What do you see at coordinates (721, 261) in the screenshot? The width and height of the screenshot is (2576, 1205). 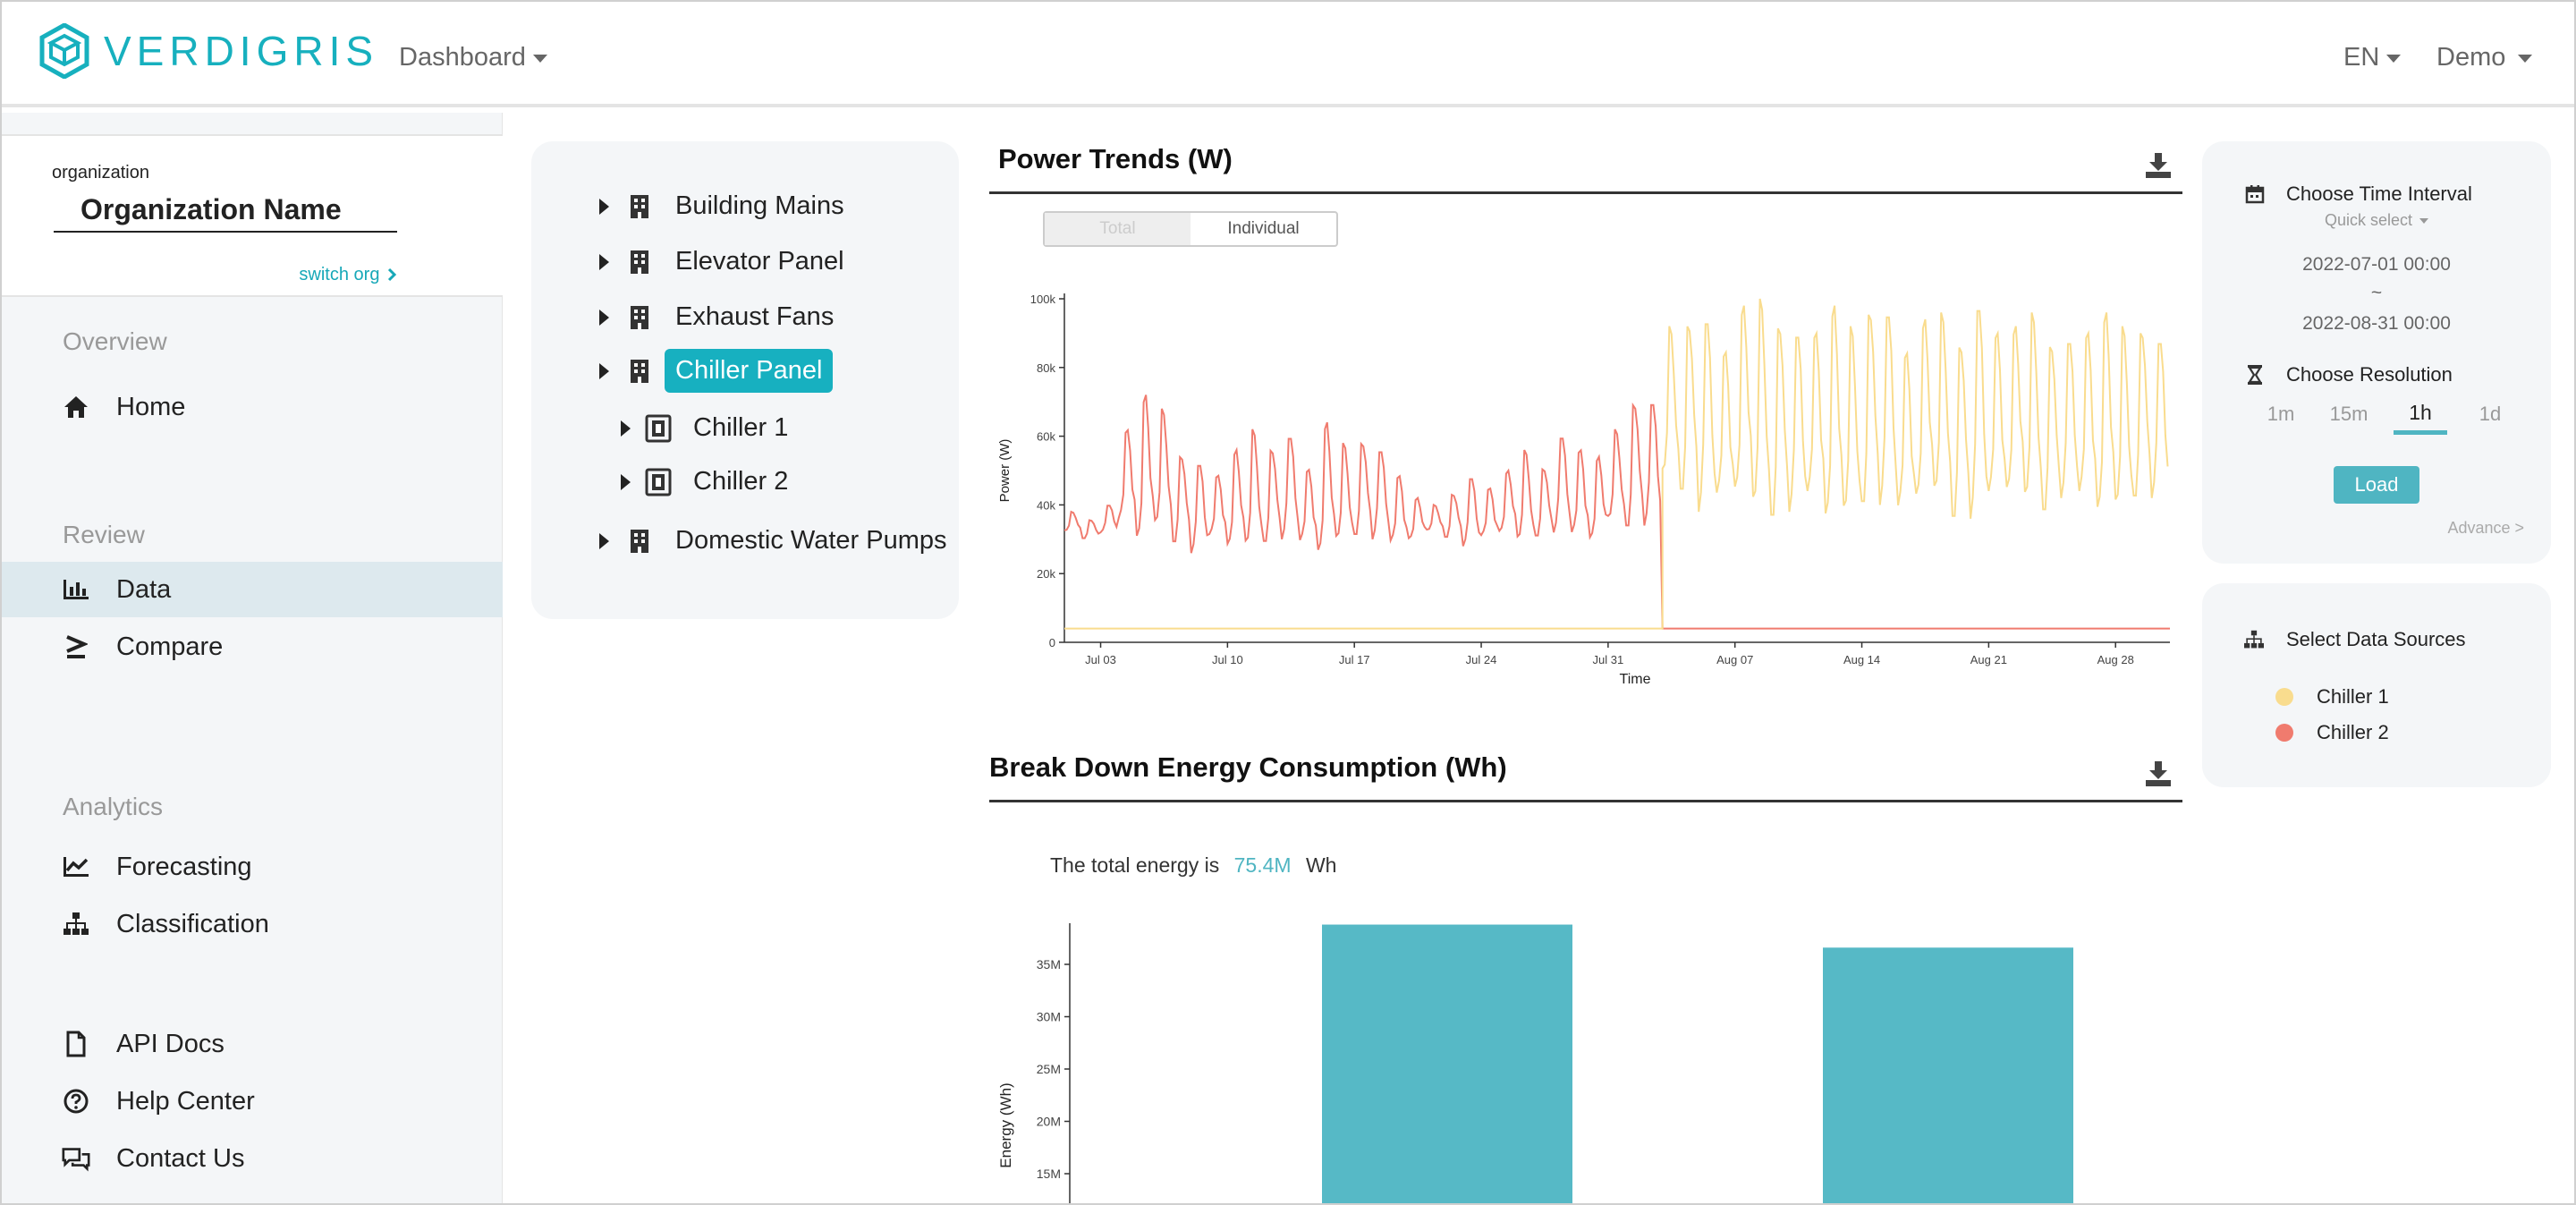 I see `tree-item-elevator-panel: Elevator Panel` at bounding box center [721, 261].